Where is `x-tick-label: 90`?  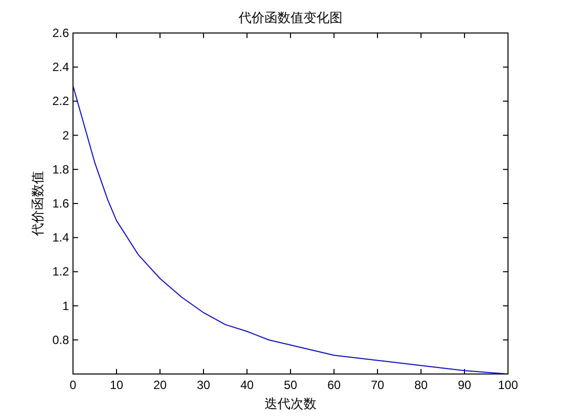 x-tick-label: 90 is located at coordinates (465, 385).